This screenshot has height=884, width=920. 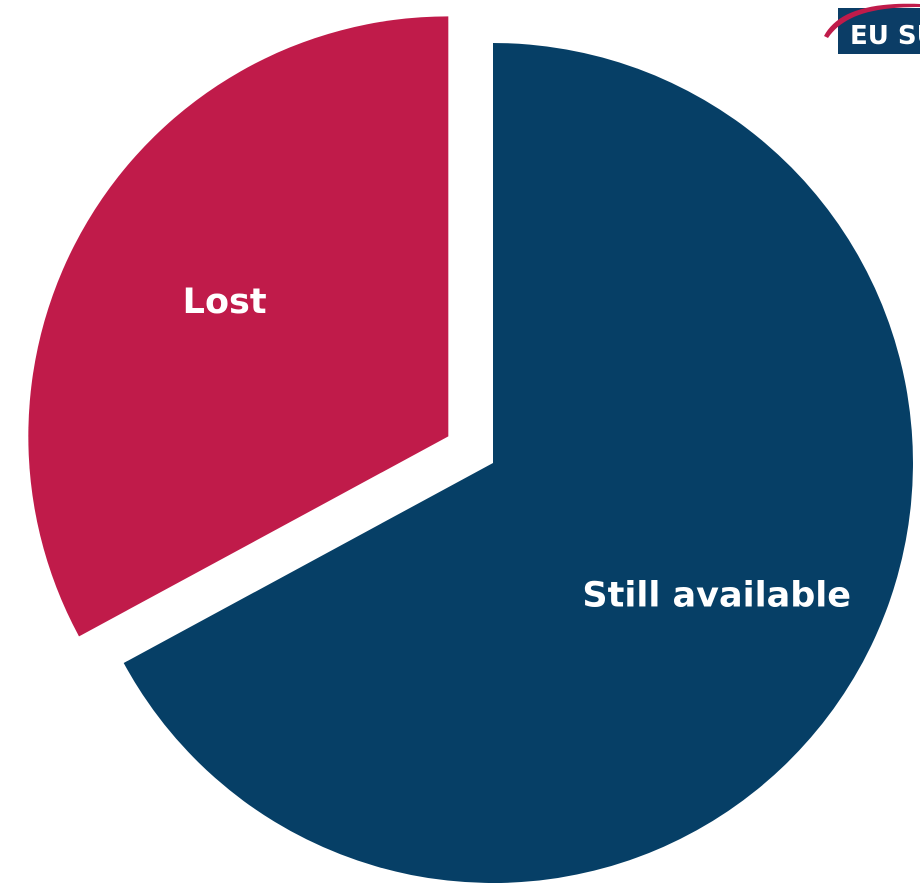 I want to click on eu-logo: EU SU, so click(x=872, y=28).